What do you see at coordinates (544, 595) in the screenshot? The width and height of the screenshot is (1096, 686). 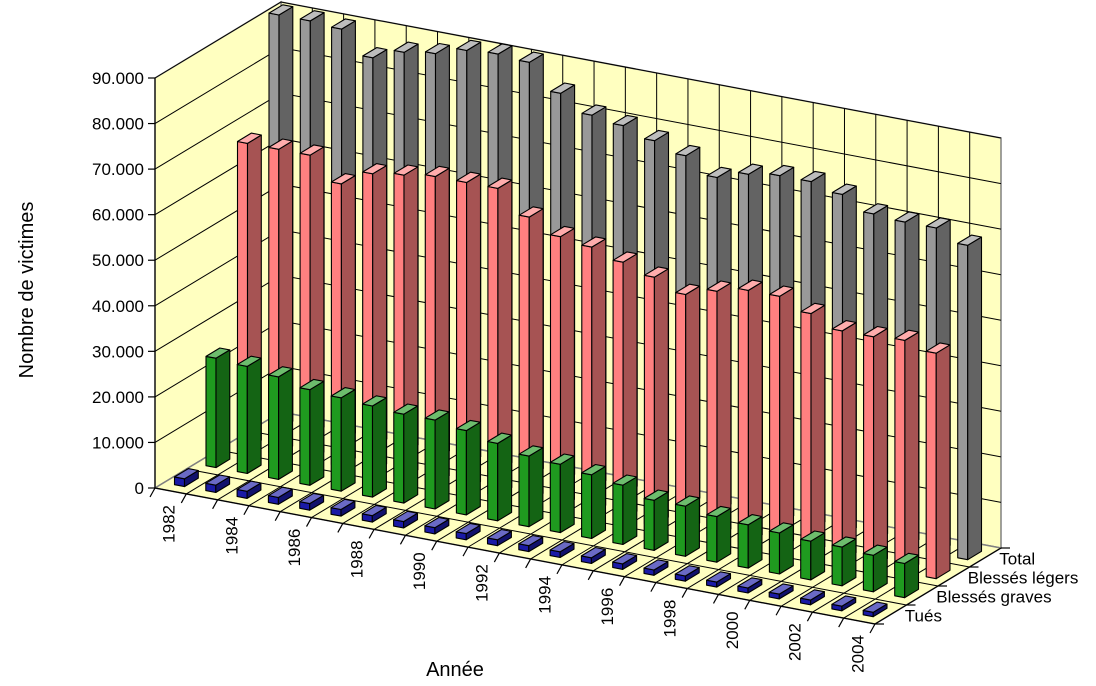 I see `x-tick-label: 1994` at bounding box center [544, 595].